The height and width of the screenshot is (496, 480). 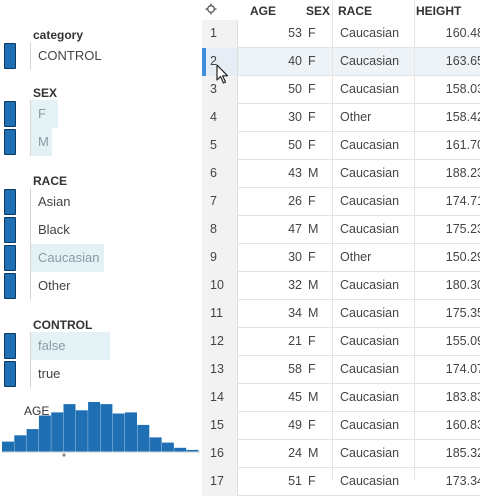 I want to click on table-row: 15 49 F Caucasian 160.83, so click(x=341, y=426).